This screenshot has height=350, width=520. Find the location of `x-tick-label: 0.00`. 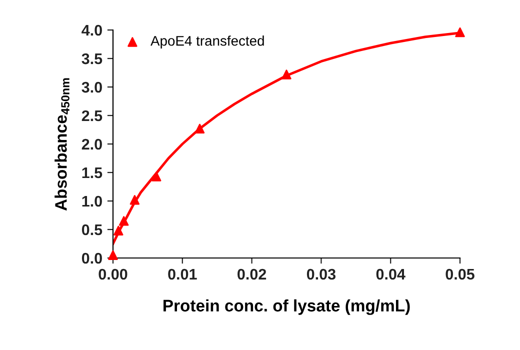

x-tick-label: 0.00 is located at coordinates (113, 274).